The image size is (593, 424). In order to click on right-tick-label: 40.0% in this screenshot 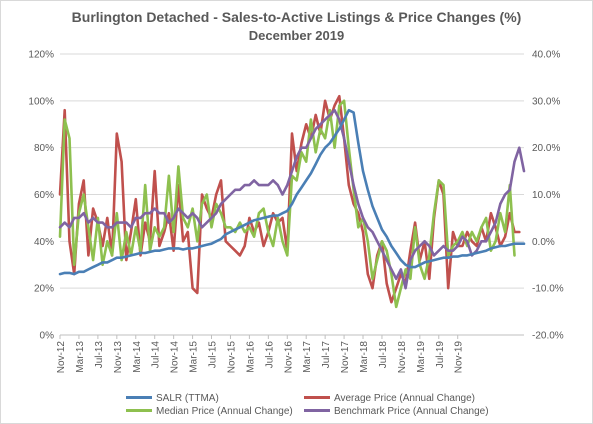, I will do `click(546, 55)`.